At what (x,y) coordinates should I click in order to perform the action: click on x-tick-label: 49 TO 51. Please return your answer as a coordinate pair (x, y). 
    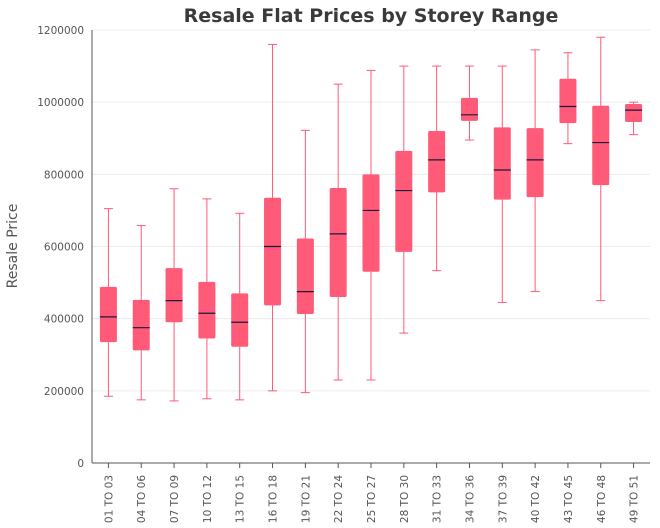
    Looking at the image, I should click on (635, 499).